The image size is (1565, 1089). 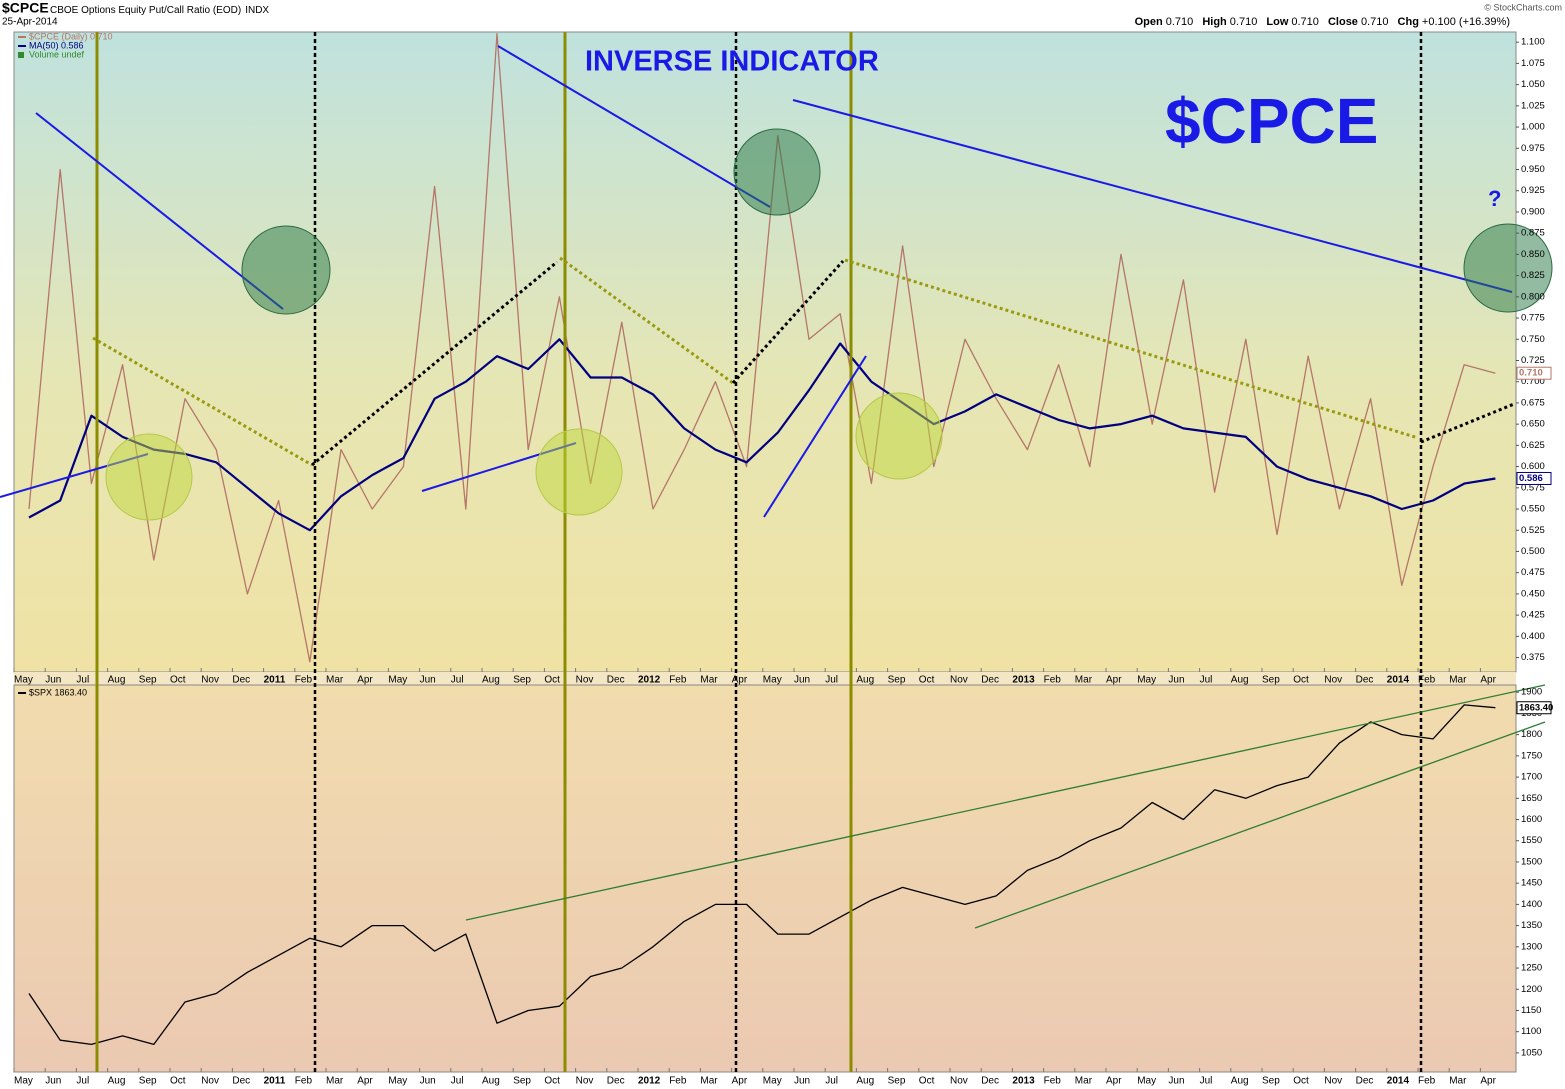 What do you see at coordinates (1533, 424) in the screenshot?
I see `y-tick-label: 0.650` at bounding box center [1533, 424].